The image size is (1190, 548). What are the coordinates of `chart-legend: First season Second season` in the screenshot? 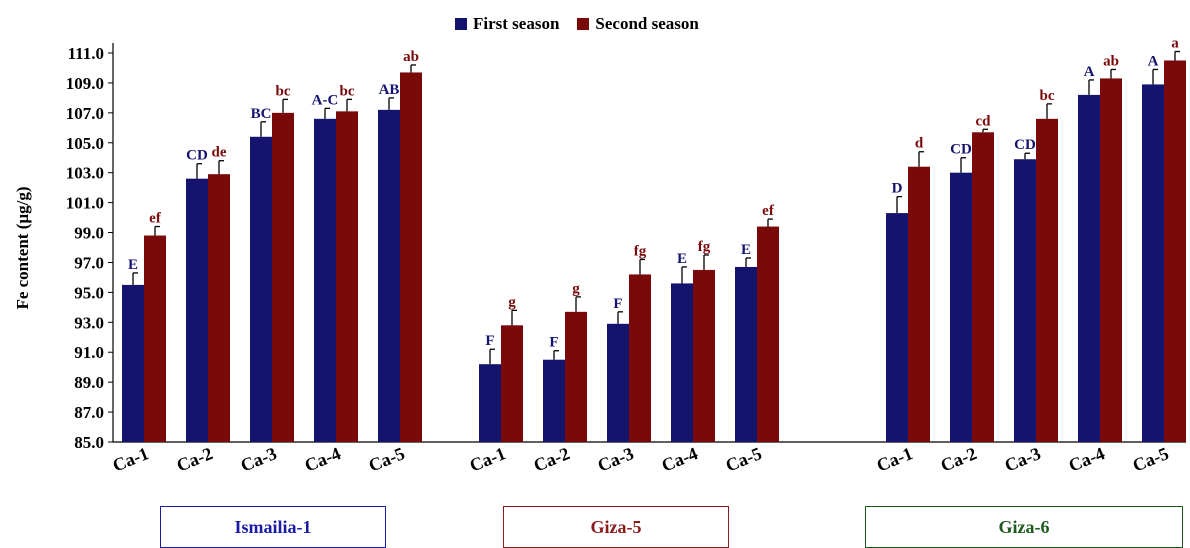 It's located at (577, 24).